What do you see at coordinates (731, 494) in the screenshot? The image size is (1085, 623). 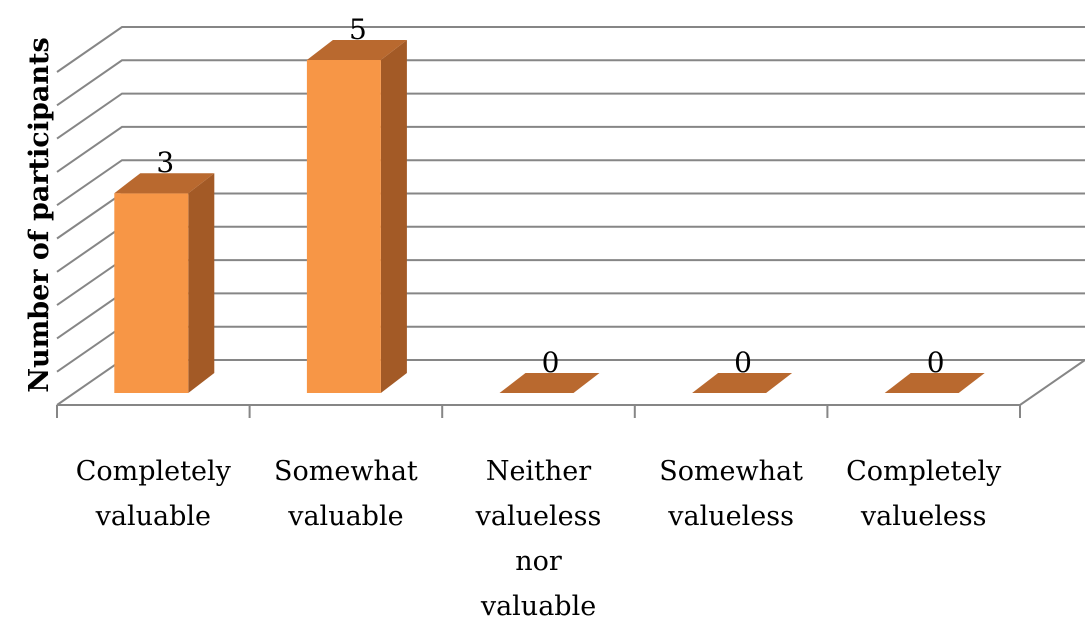 I see `category-label: Somewhat valueless` at bounding box center [731, 494].